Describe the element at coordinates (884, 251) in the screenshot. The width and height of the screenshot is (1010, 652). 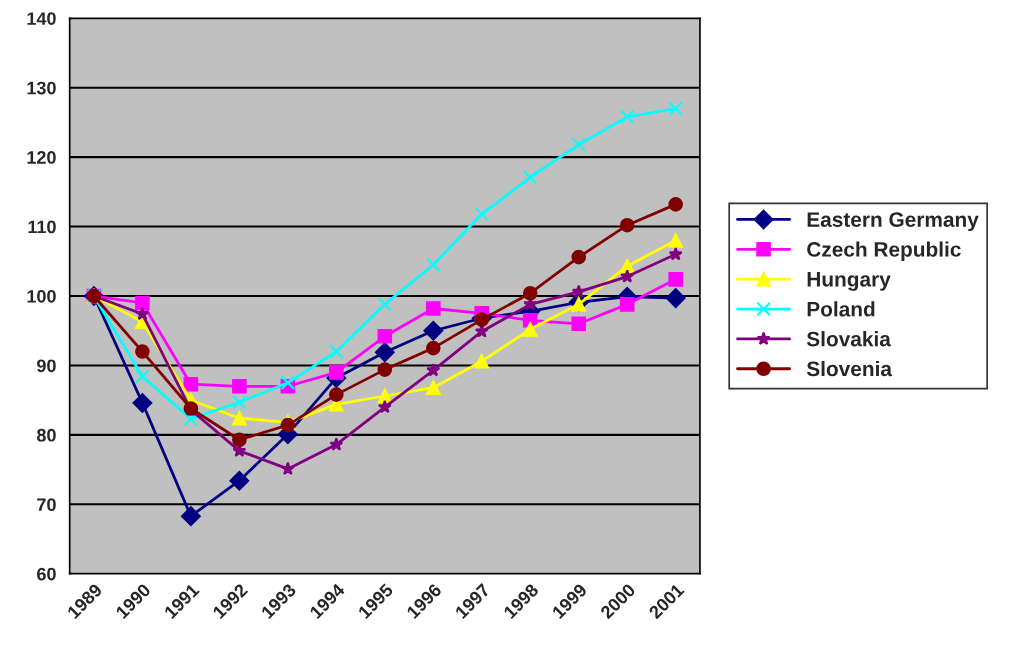
I see `legend-label: Czech Republic` at that location.